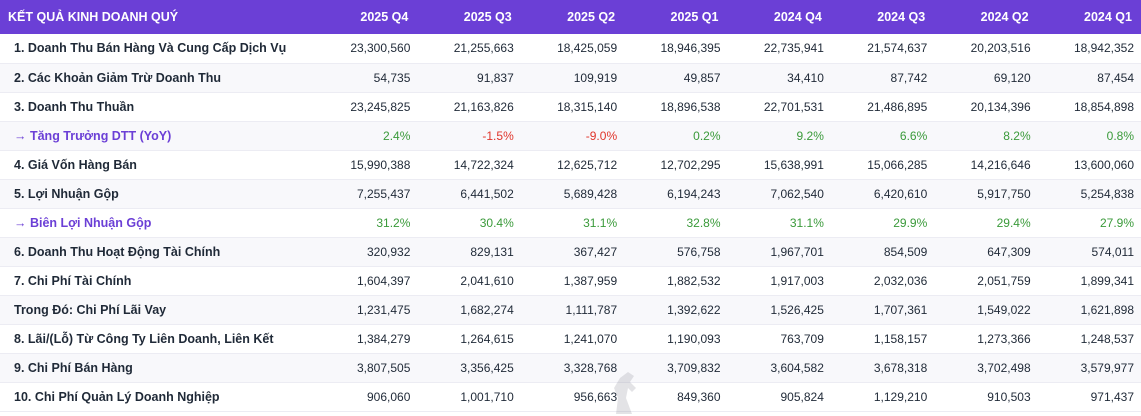 This screenshot has width=1141, height=416. I want to click on value-cell: 6,420,610, so click(900, 193).